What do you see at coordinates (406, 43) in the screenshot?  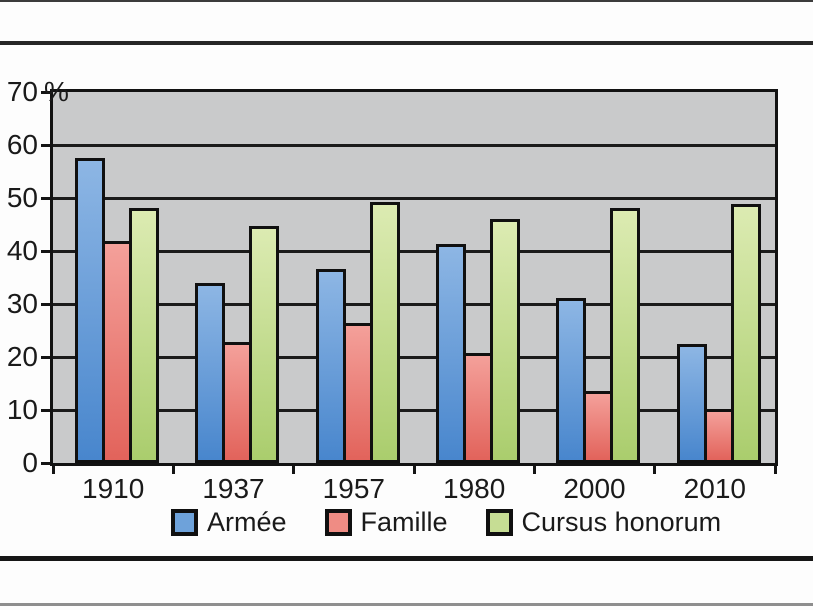 I see `page-top-rule` at bounding box center [406, 43].